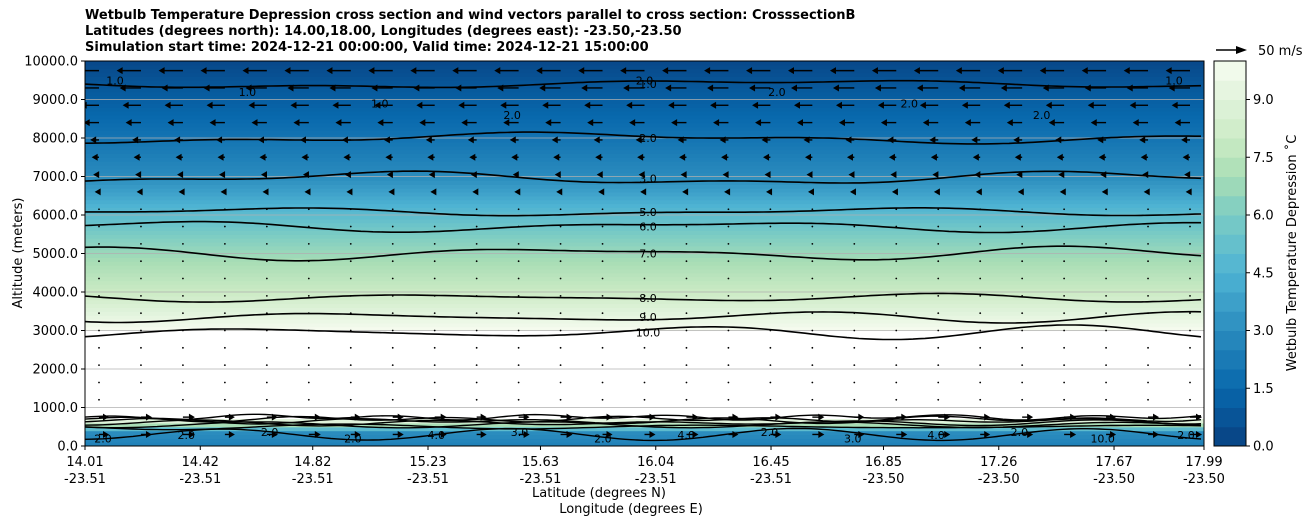 The height and width of the screenshot is (526, 1312). I want to click on colorbar-tick-label: 9.0, so click(1263, 100).